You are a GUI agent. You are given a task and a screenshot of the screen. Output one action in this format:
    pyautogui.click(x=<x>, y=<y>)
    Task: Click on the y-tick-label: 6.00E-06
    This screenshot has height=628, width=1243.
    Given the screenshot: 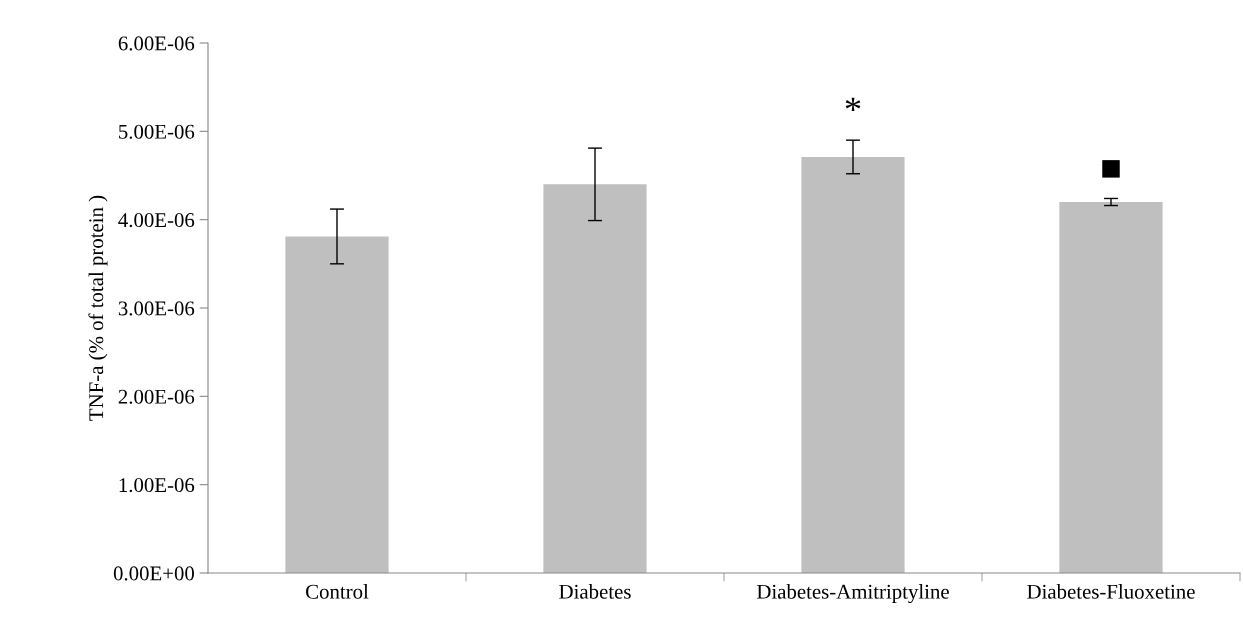 What is the action you would take?
    pyautogui.click(x=156, y=43)
    